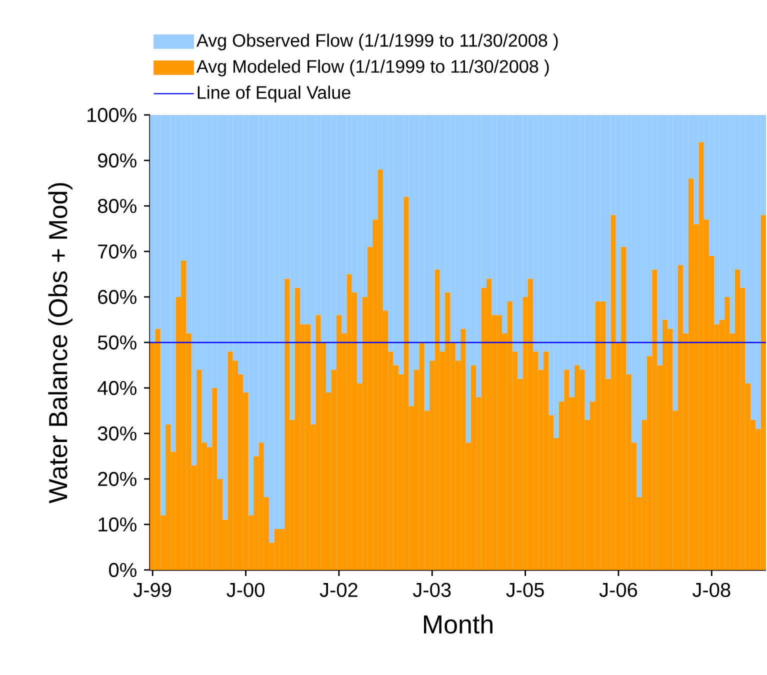 This screenshot has height=675, width=767. What do you see at coordinates (117, 297) in the screenshot?
I see `y-tick-label: 60%` at bounding box center [117, 297].